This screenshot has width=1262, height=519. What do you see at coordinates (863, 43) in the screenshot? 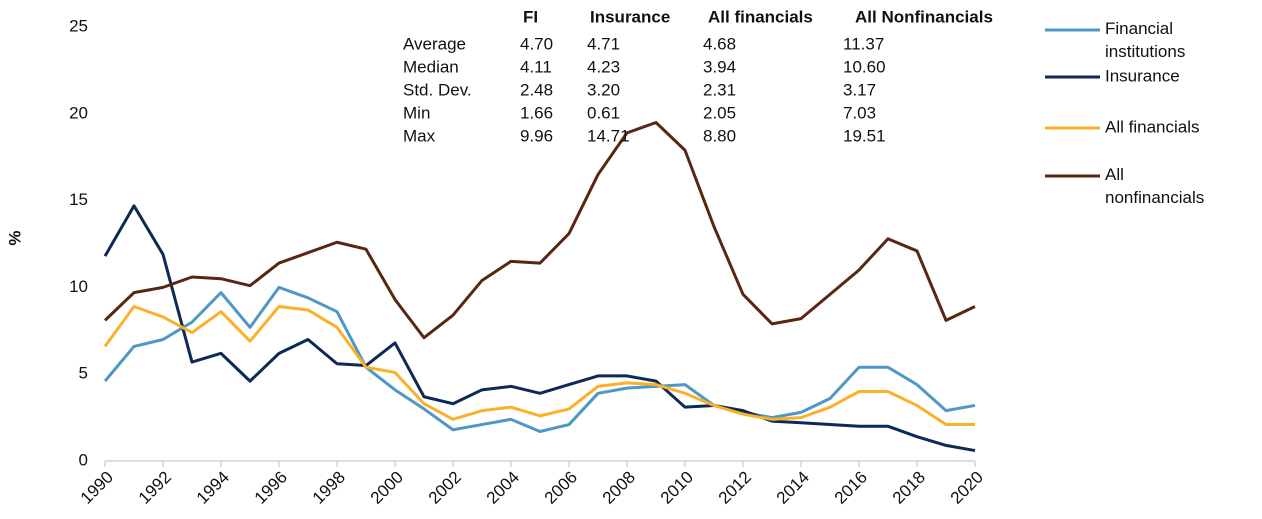
I see `table-cell: 11.37` at bounding box center [863, 43].